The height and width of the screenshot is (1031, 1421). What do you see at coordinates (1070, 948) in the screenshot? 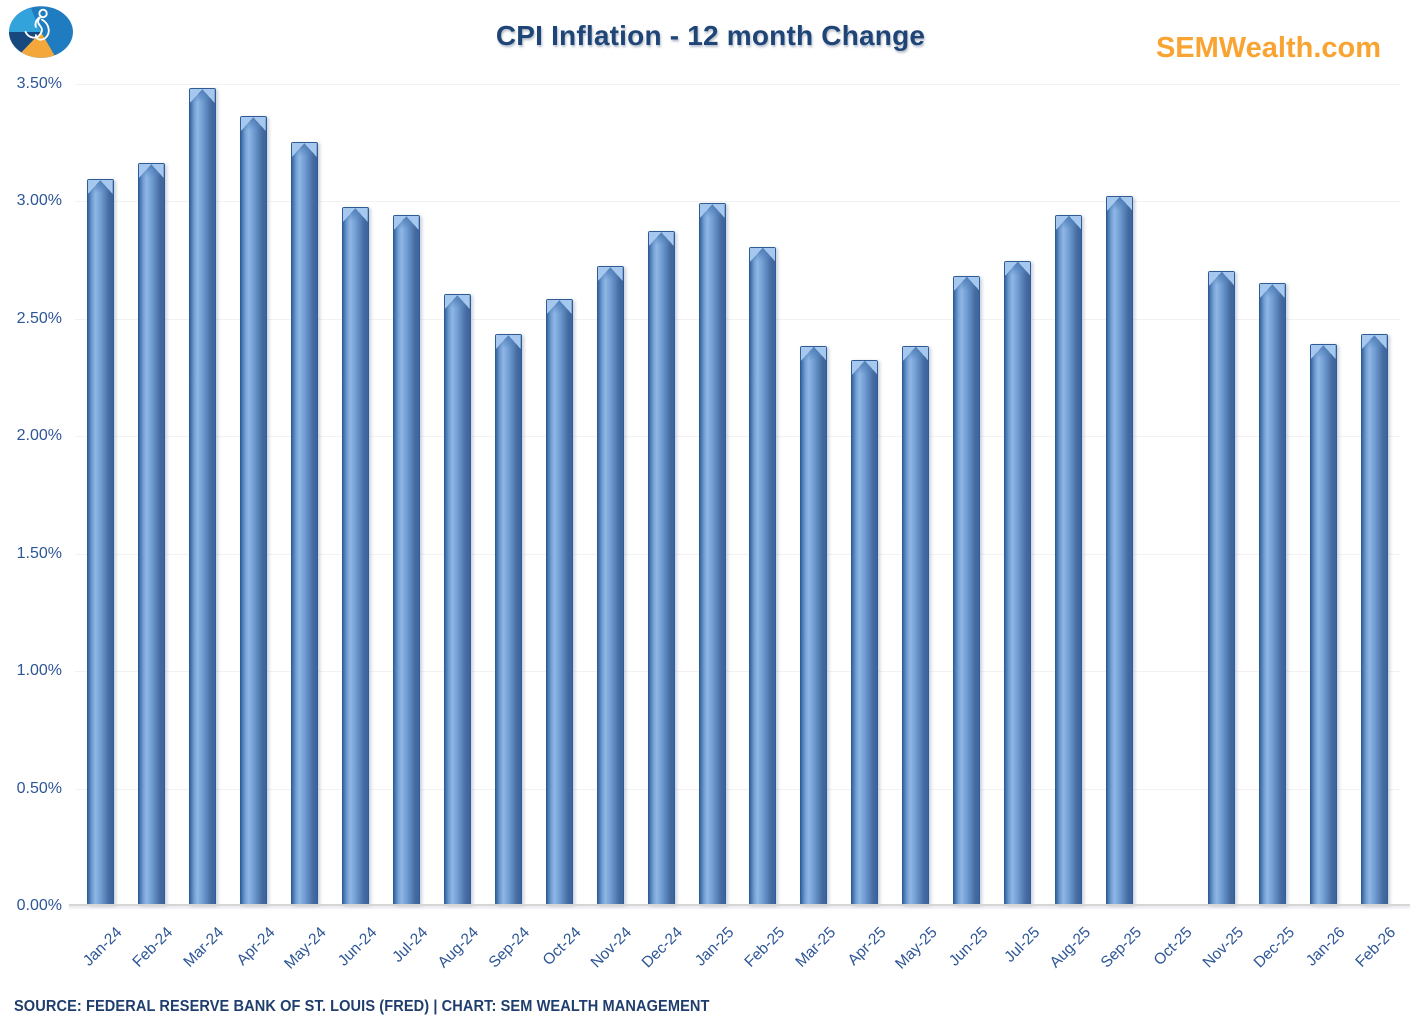
I see `x-axis-tick-label: Aug-25` at bounding box center [1070, 948].